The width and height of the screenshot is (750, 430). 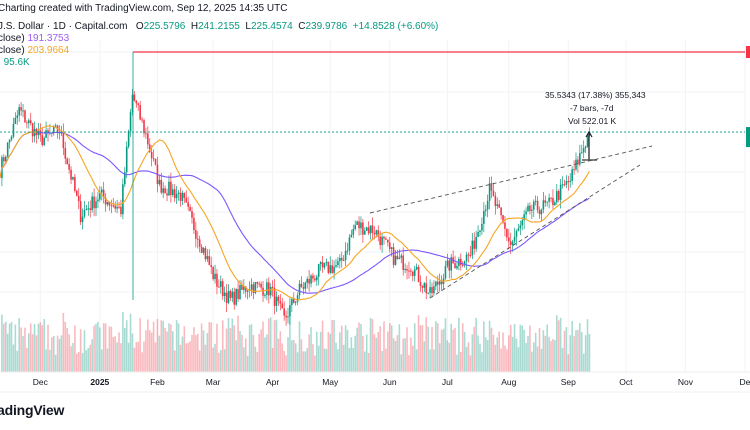 I want to click on x-tick-label: Sep, so click(x=568, y=382).